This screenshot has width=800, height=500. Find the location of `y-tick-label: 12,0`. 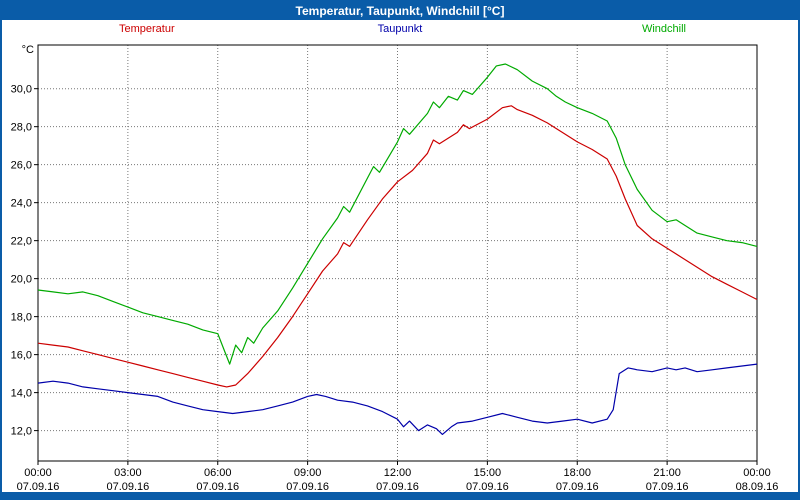

y-tick-label: 12,0 is located at coordinates (21, 432).